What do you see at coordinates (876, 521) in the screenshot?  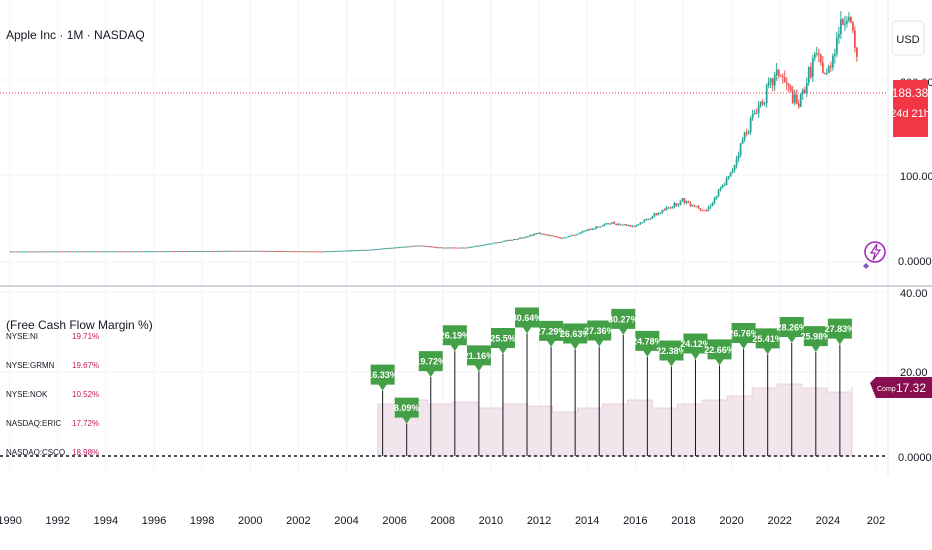 I see `time-axis-label: 202` at bounding box center [876, 521].